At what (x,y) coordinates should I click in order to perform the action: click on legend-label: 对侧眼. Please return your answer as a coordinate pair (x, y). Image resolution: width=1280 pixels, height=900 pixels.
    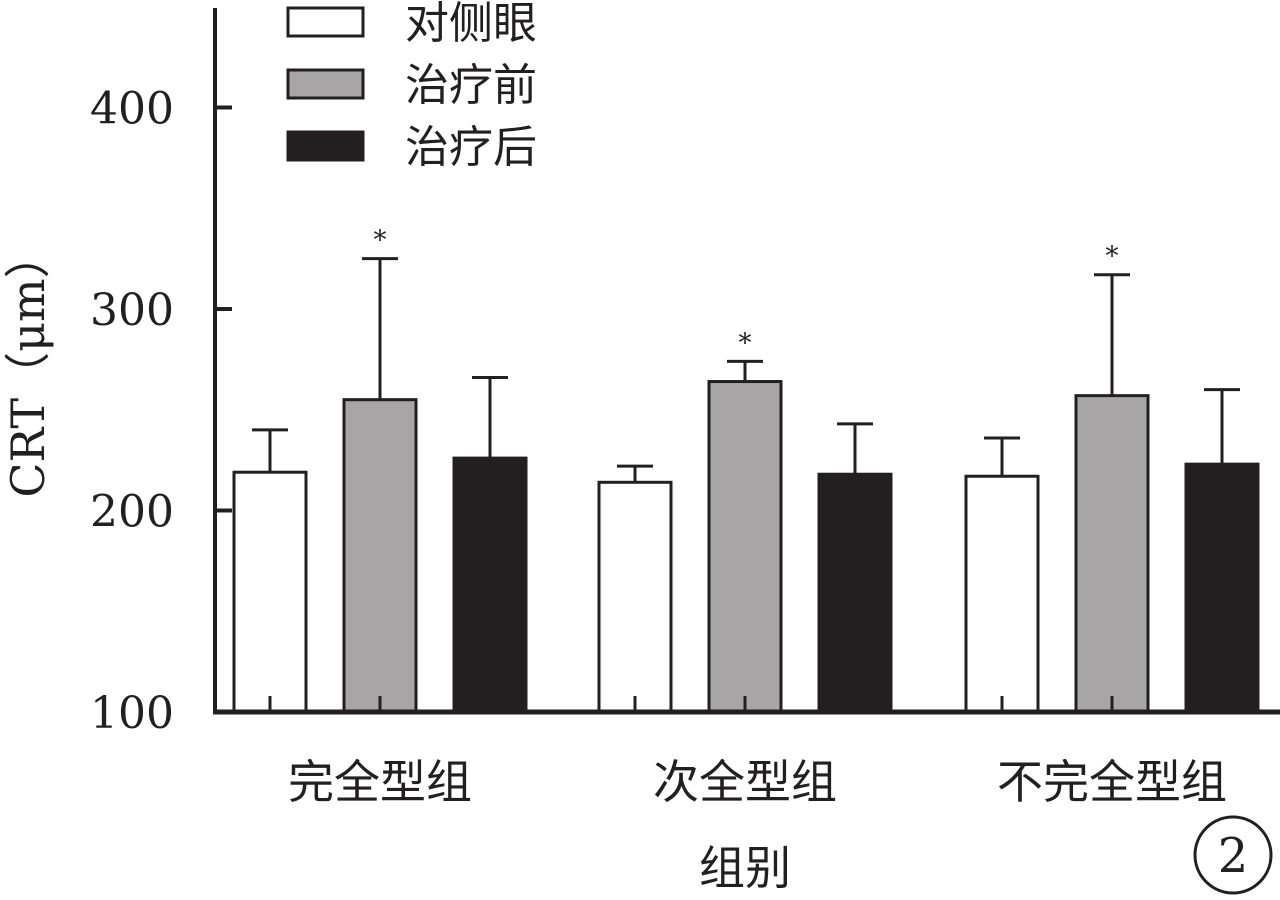
    Looking at the image, I should click on (471, 24).